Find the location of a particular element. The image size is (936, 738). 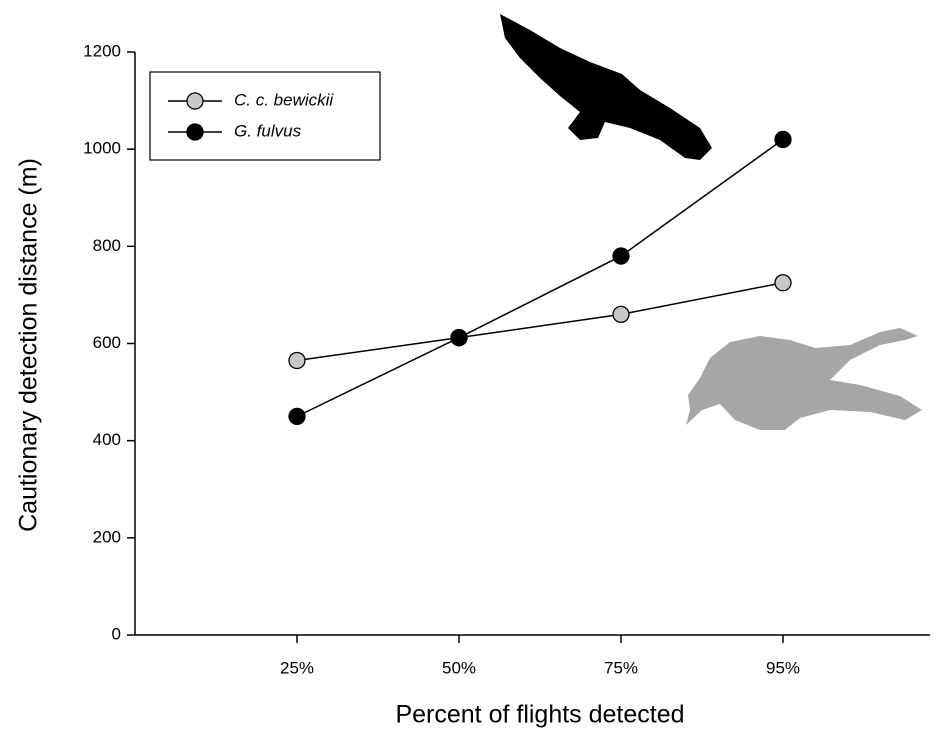

y-tick-label: 600 is located at coordinates (107, 342).